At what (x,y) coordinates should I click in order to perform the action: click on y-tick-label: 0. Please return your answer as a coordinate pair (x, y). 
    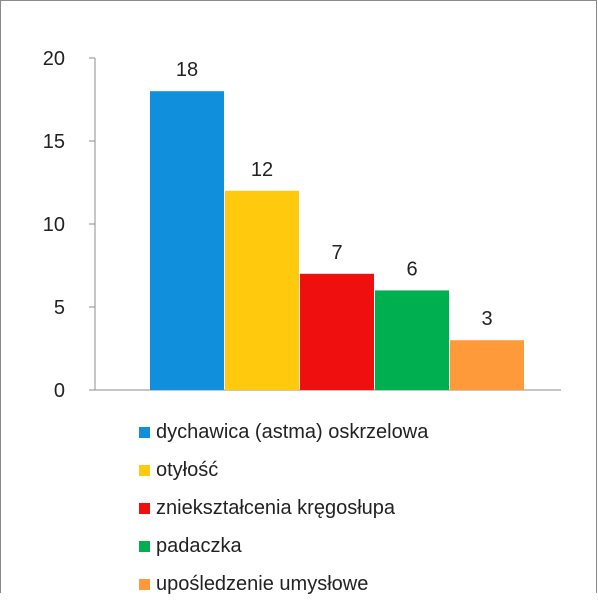
    Looking at the image, I should click on (59, 391).